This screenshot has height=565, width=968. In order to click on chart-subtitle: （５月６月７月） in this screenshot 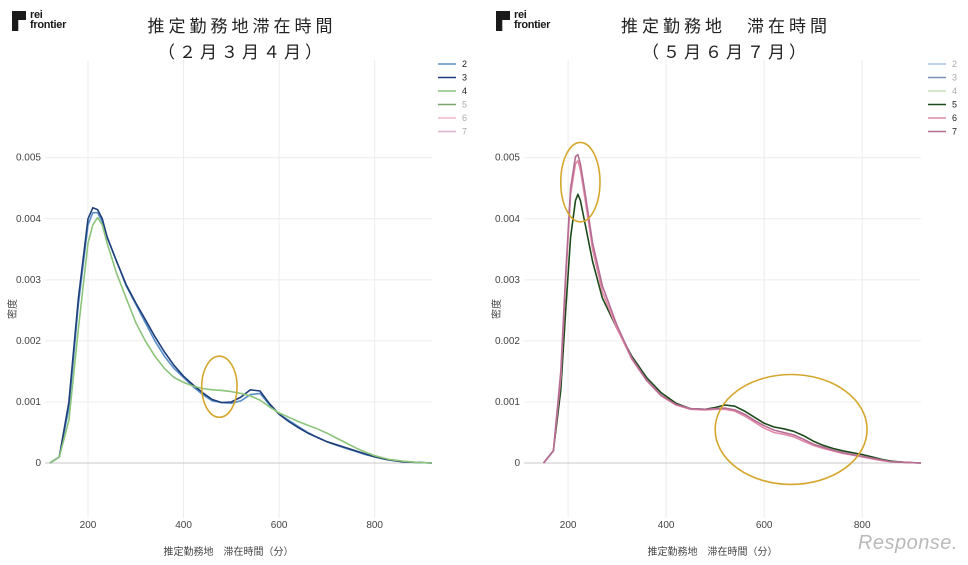, I will do `click(726, 53)`.